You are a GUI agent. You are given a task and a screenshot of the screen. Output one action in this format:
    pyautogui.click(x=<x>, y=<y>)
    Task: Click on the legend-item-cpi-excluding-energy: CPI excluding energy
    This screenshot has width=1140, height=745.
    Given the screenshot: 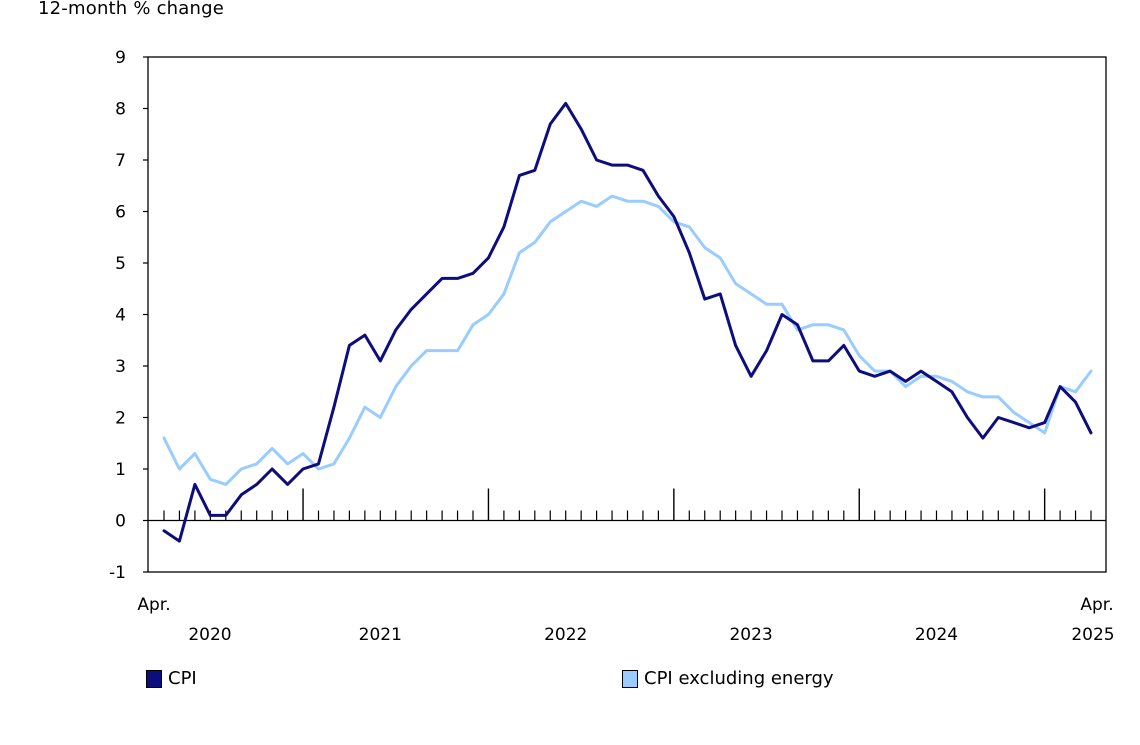 What is the action you would take?
    pyautogui.click(x=728, y=678)
    